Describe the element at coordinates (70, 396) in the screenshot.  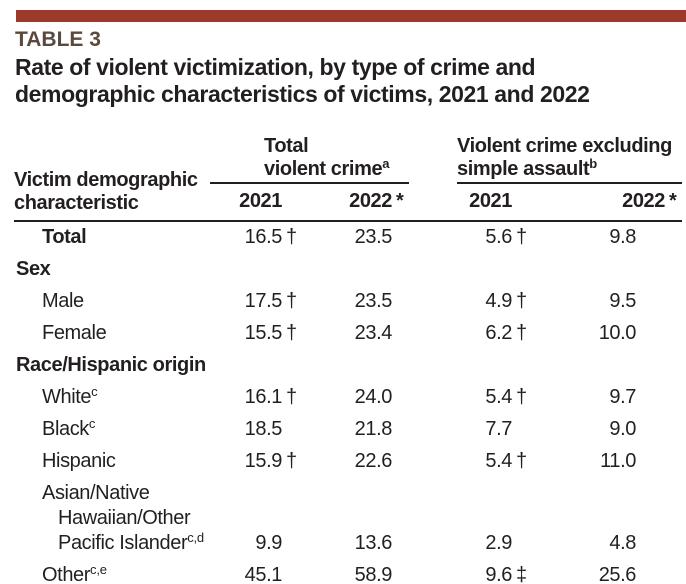
I see `row-label: Whitec` at that location.